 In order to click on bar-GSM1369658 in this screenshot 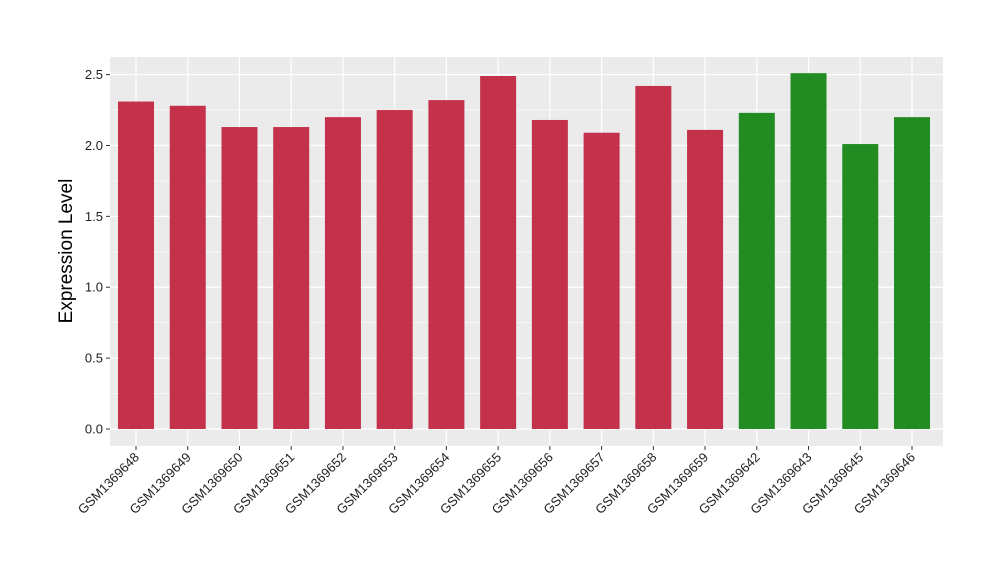, I will do `click(653, 257)`.